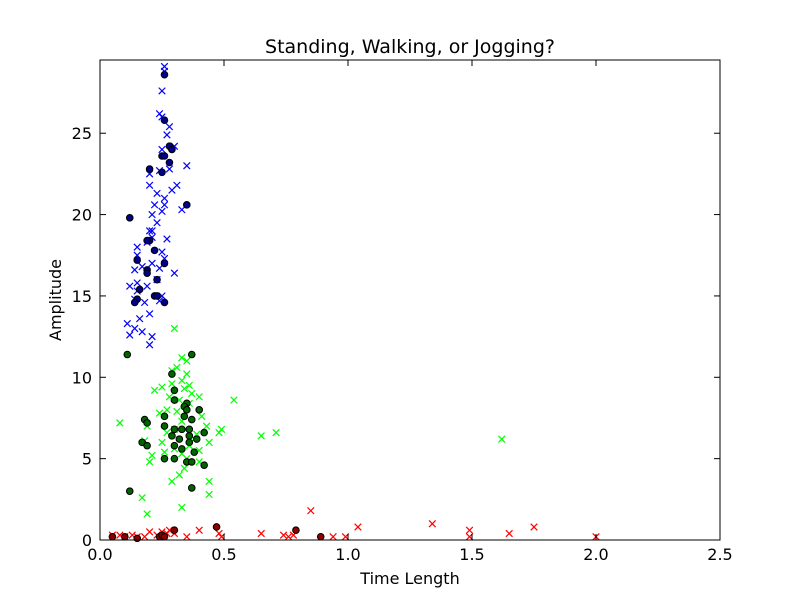  I want to click on y-tick-label: 10, so click(82, 377).